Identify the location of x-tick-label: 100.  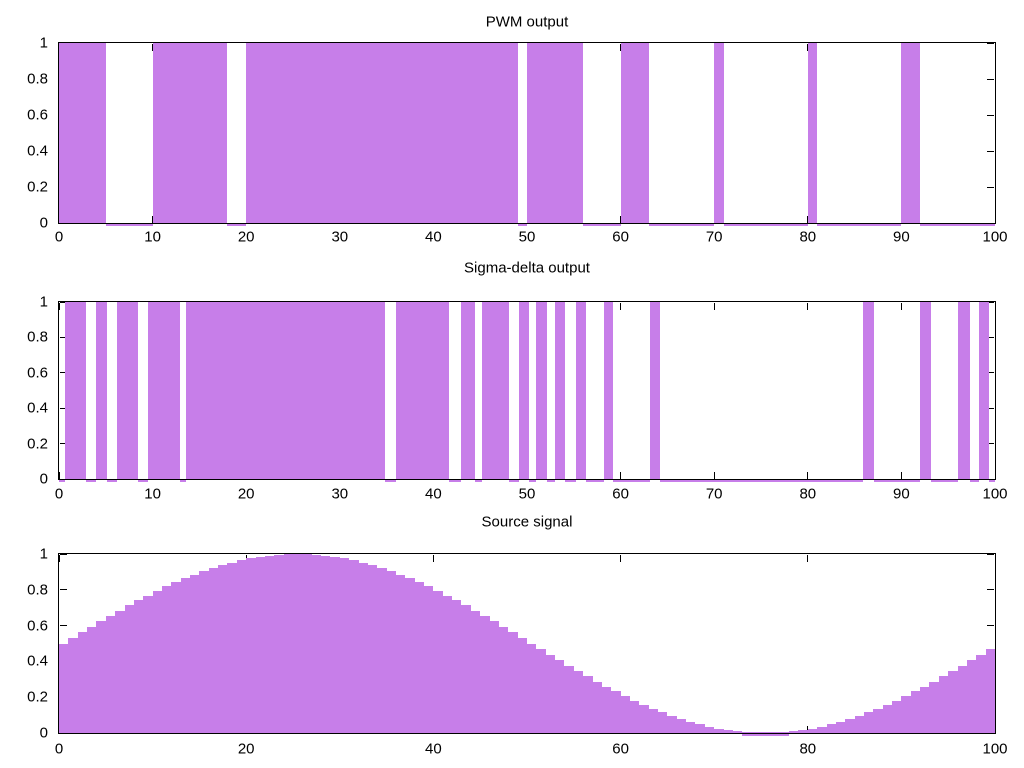
(995, 749).